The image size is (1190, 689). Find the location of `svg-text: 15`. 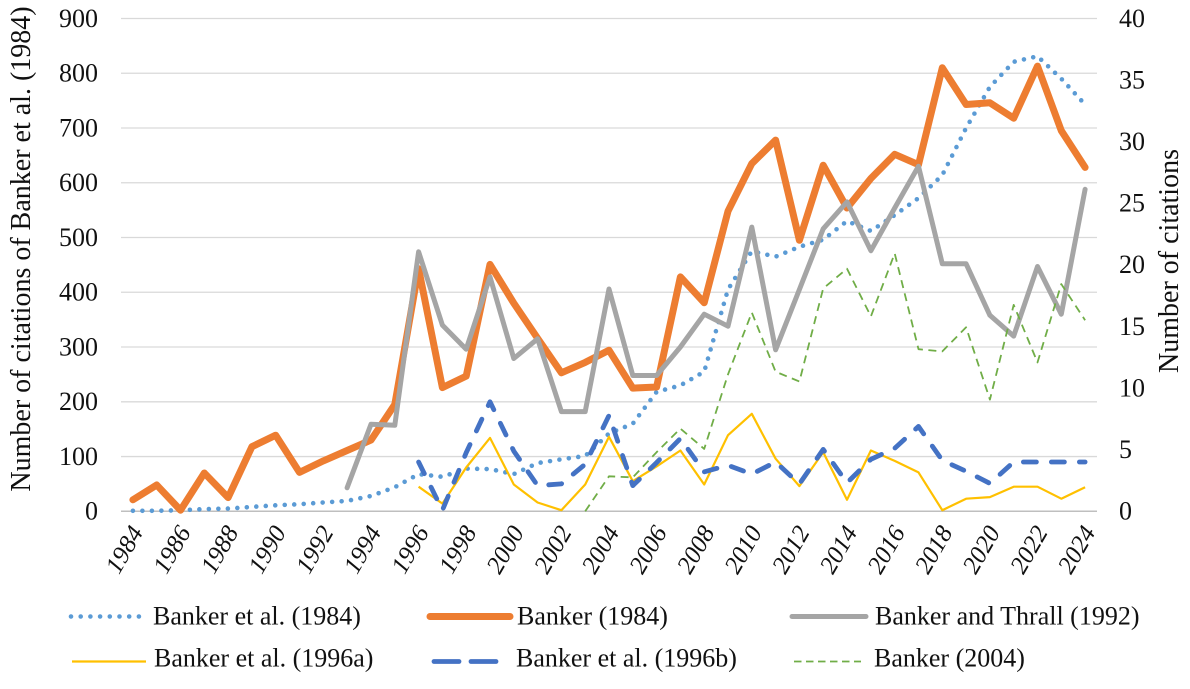

svg-text: 15 is located at coordinates (1132, 326).